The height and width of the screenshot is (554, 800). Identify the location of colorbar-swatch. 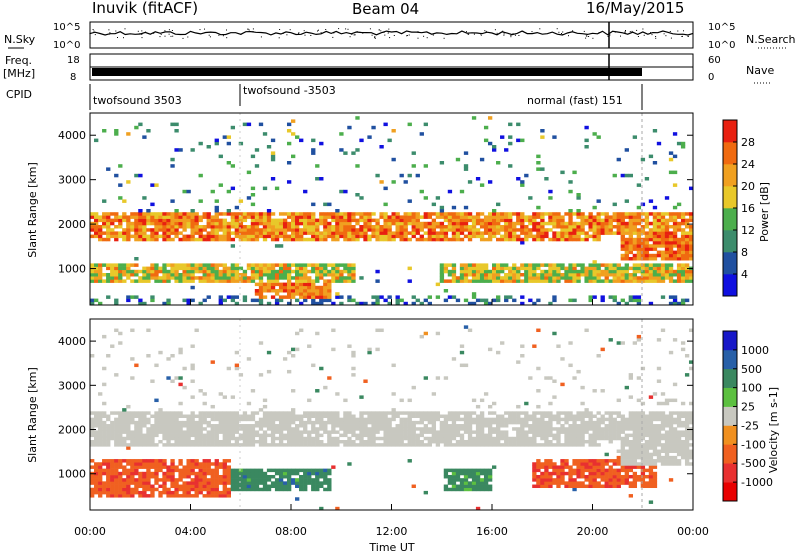
(730, 131).